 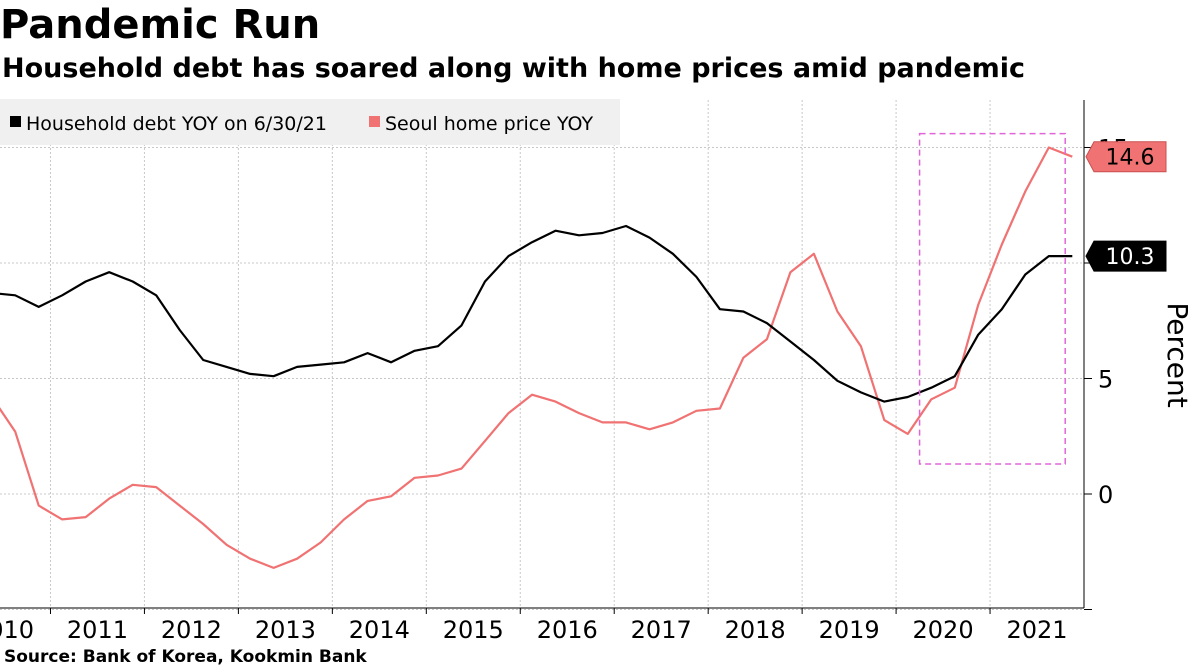 I want to click on legend-swatch-seoul-home-price, so click(x=374, y=121).